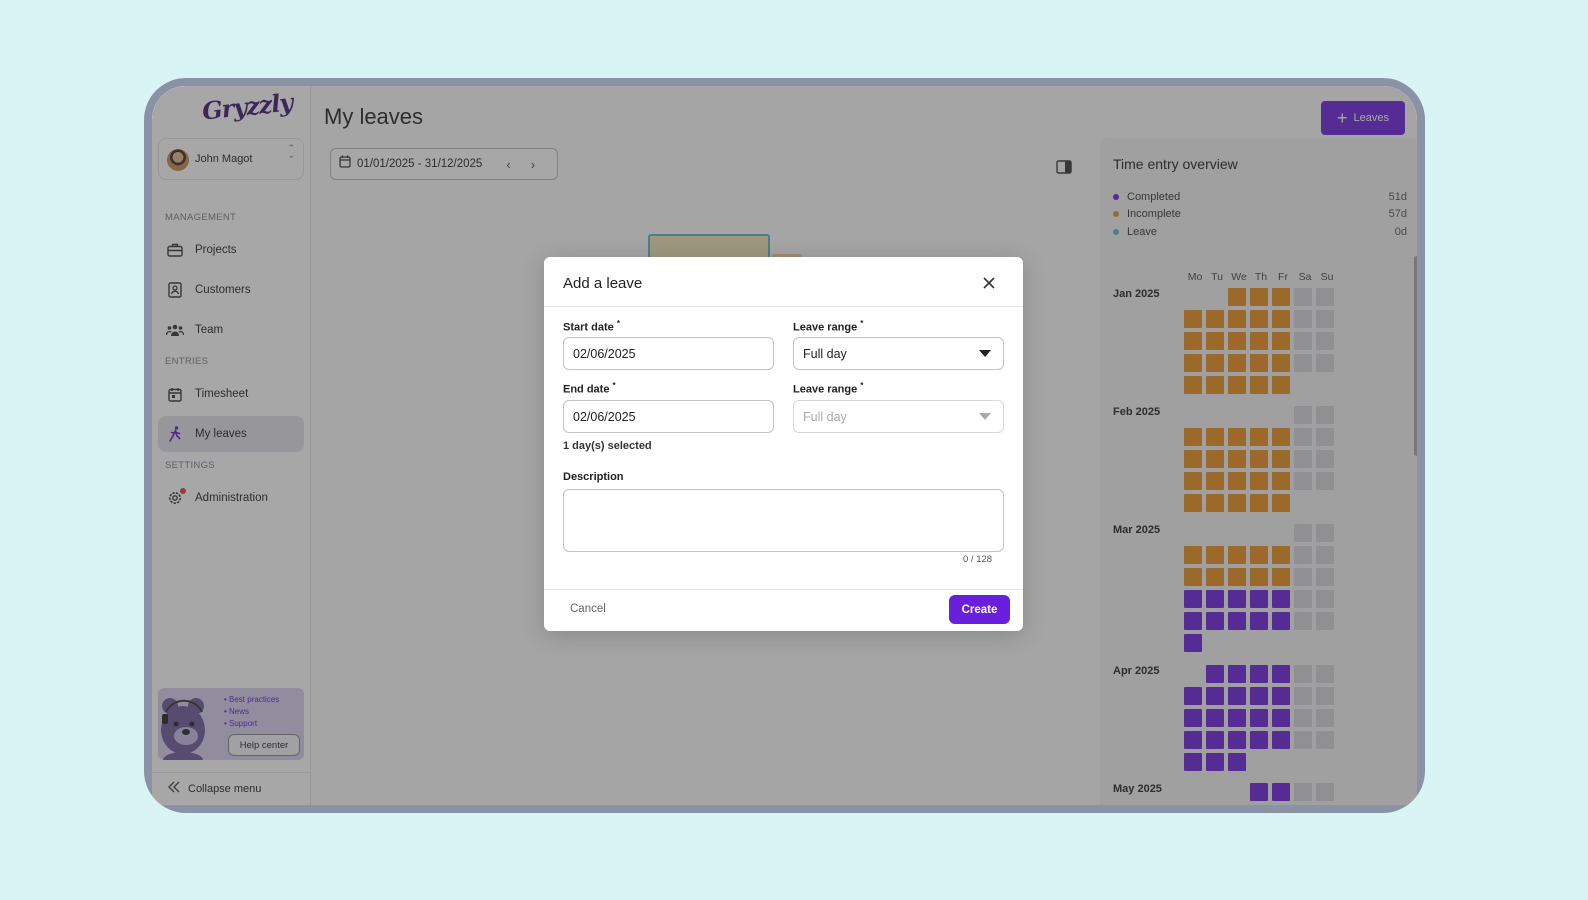  What do you see at coordinates (668, 416) in the screenshot?
I see `end-date-field: 02/06/2025` at bounding box center [668, 416].